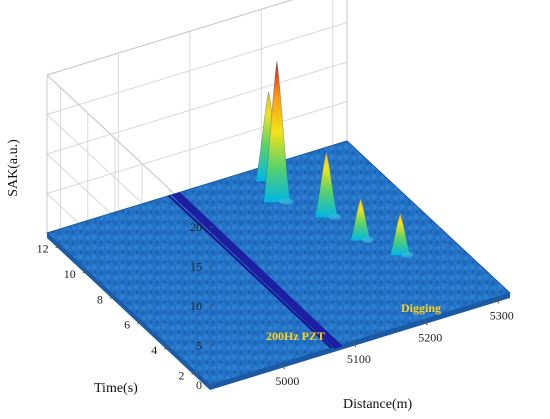  Describe the element at coordinates (378, 404) in the screenshot. I see `x-axis-title: Distance(m)` at that location.